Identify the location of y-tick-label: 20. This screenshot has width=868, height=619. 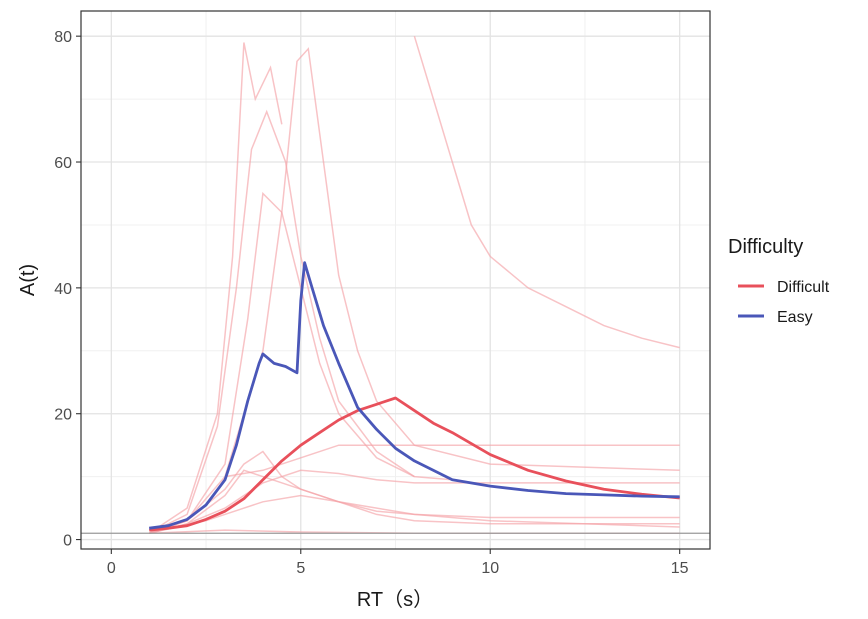
(63, 415).